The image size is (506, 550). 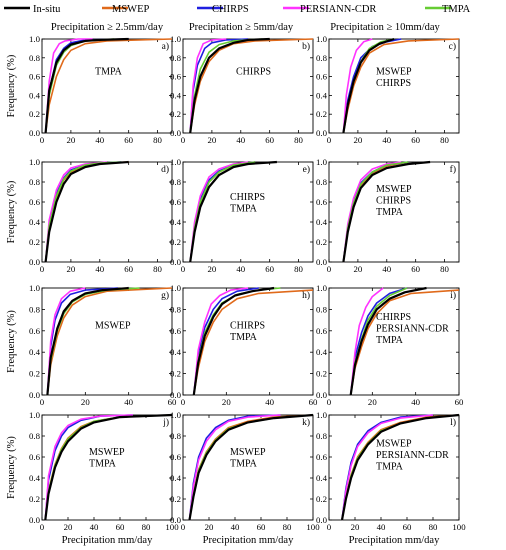 What do you see at coordinates (241, 27) in the screenshot?
I see `column-title-2: Precipitation ≥ 5mm/day` at bounding box center [241, 27].